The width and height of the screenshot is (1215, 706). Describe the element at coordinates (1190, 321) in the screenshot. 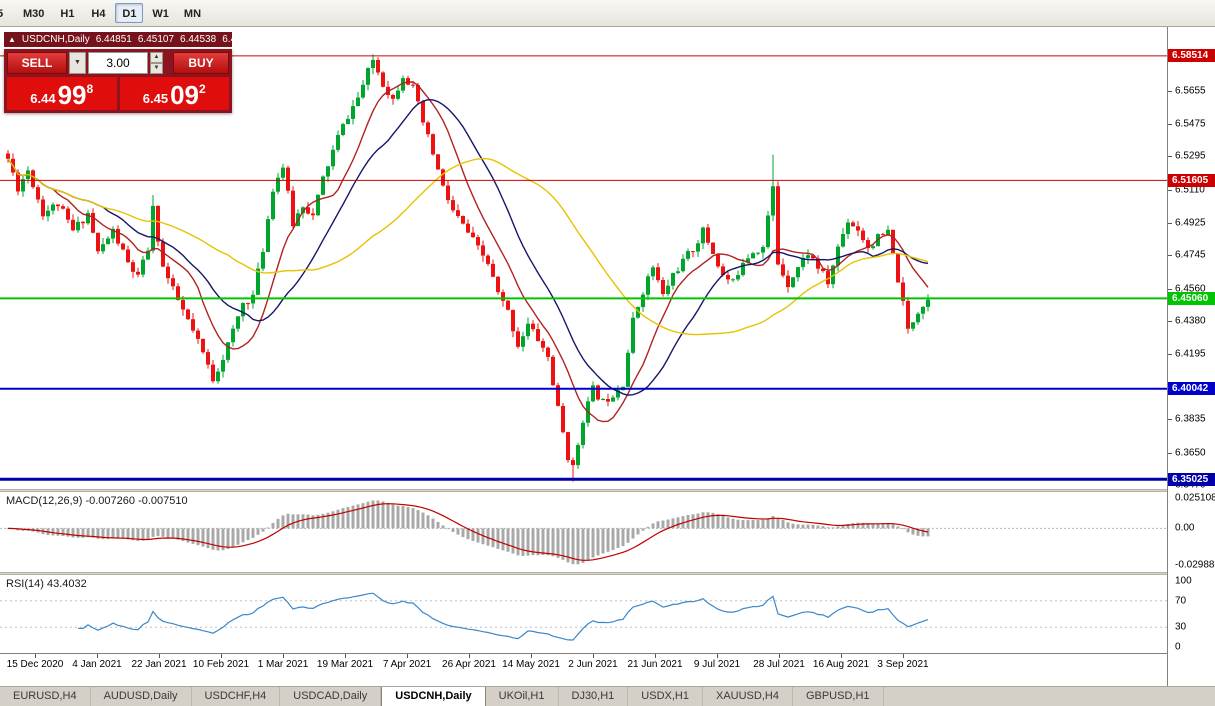

I see `price-tick-label: 6.4380` at that location.